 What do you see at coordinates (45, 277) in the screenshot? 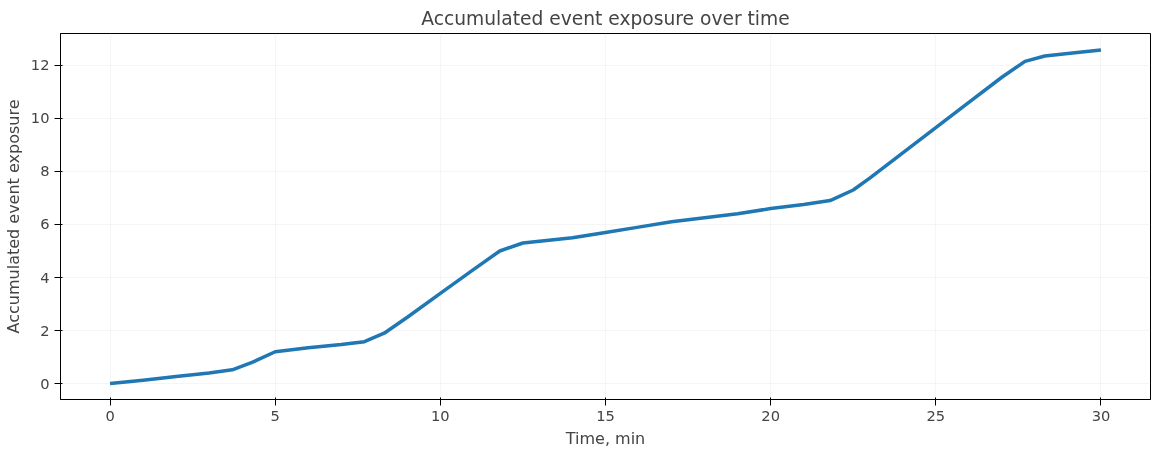
I see `y-tick-label: 4` at bounding box center [45, 277].